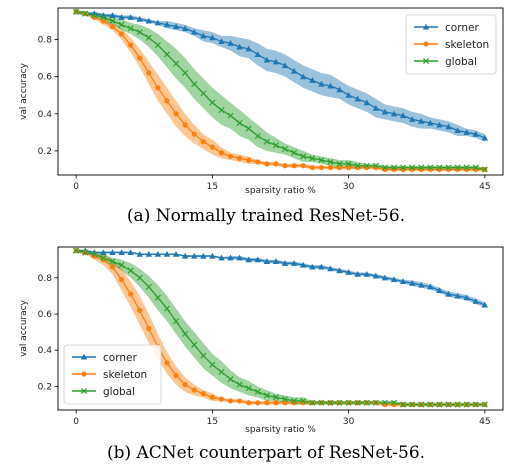 The height and width of the screenshot is (468, 529). I want to click on line-corner-b, so click(281, 277).